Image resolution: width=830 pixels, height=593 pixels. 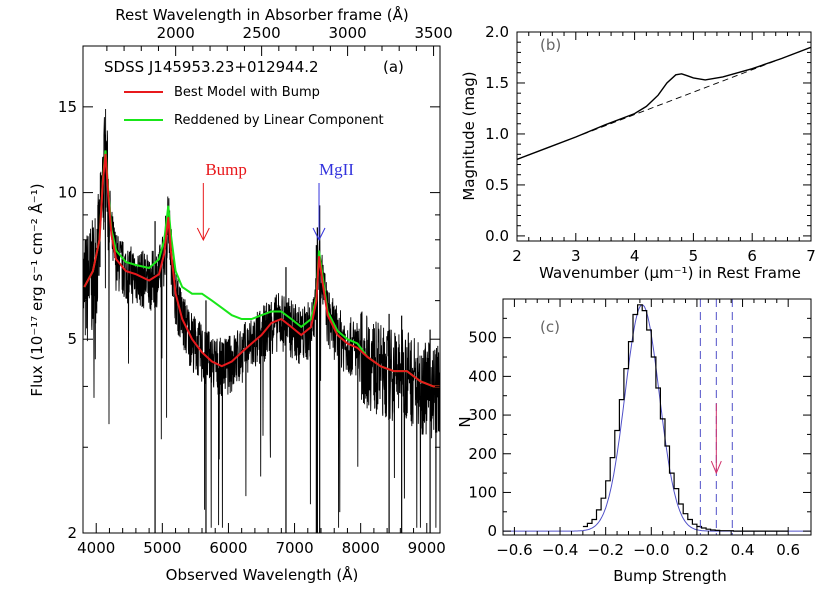 What do you see at coordinates (247, 92) in the screenshot?
I see `legend-label-best-model: Best Model with Bump` at bounding box center [247, 92].